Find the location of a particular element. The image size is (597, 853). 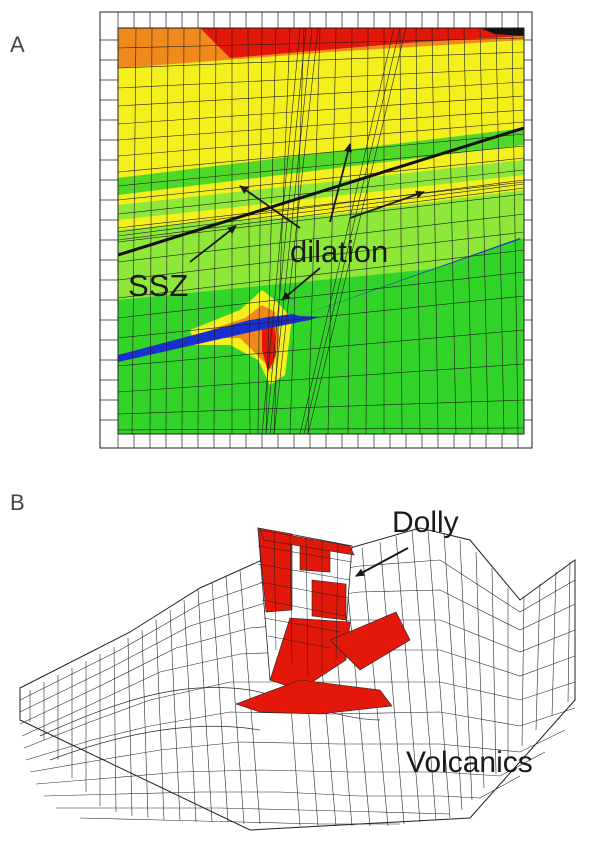

fault-blue is located at coordinates (321, 300).